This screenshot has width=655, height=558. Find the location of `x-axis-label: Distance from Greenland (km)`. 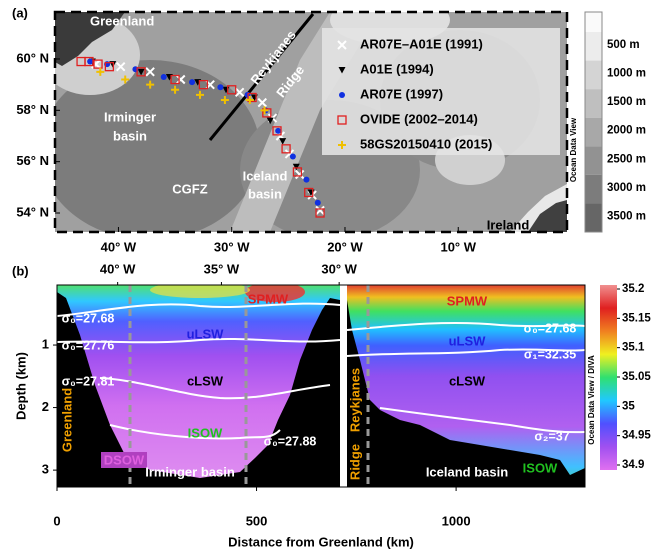

x-axis-label: Distance from Greenland (km) is located at coordinates (321, 541).